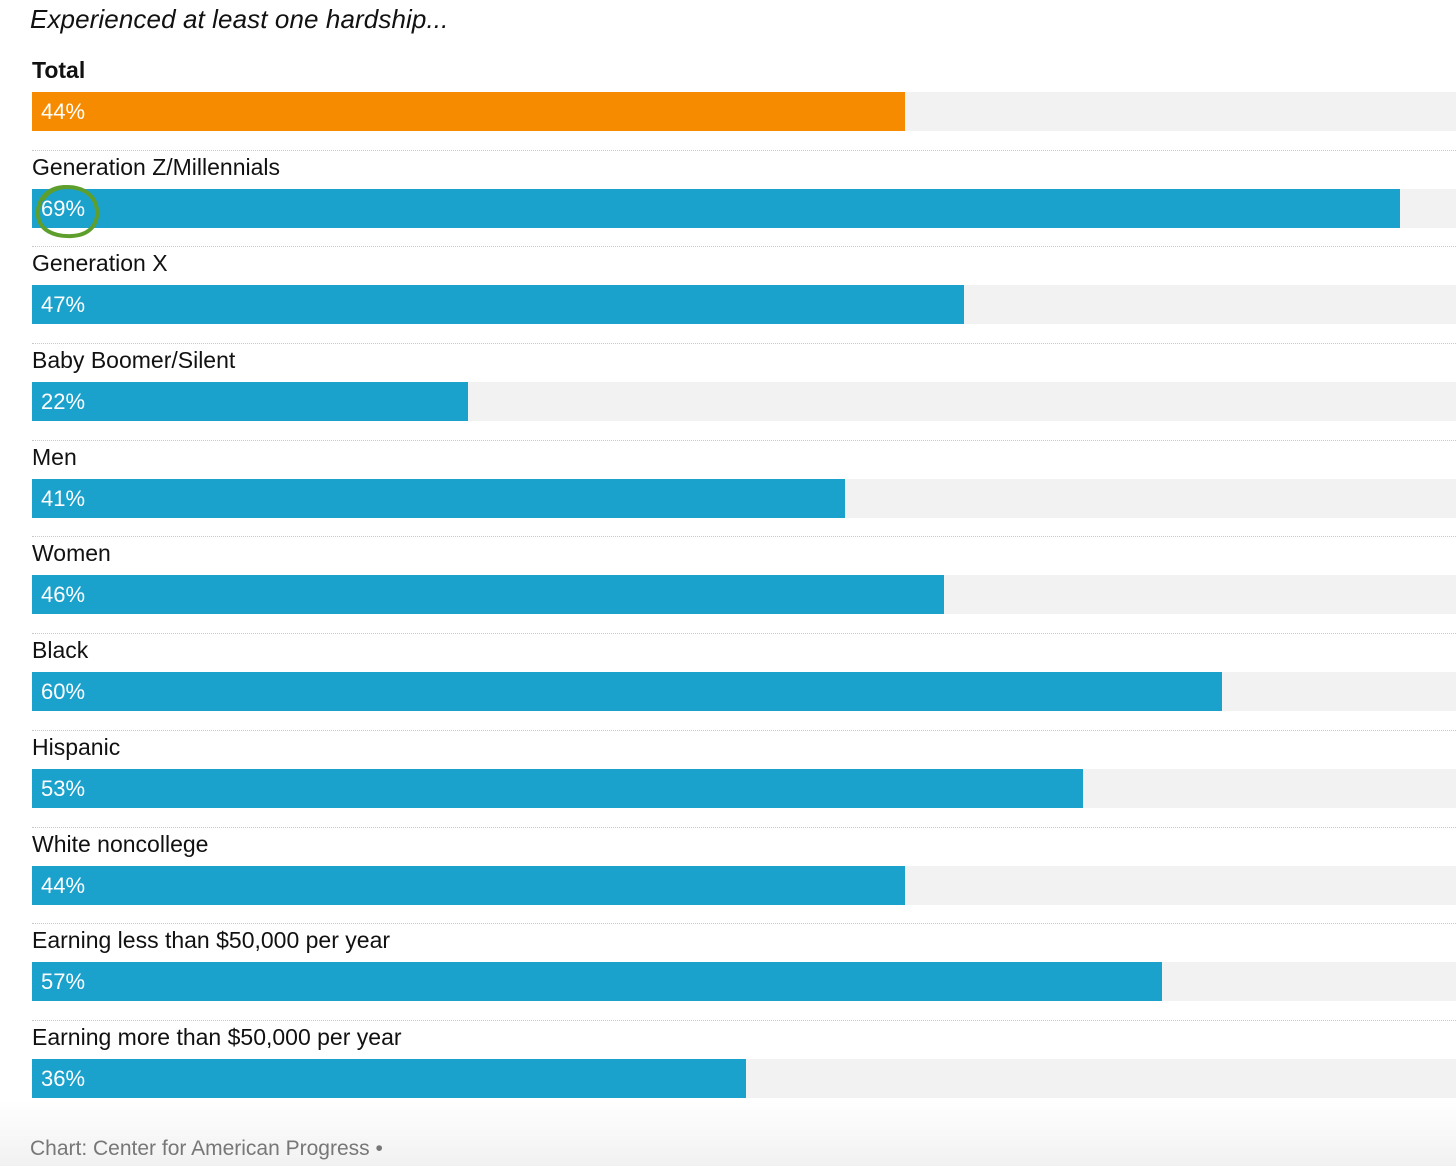 The image size is (1456, 1166). I want to click on bar: 41%, so click(438, 498).